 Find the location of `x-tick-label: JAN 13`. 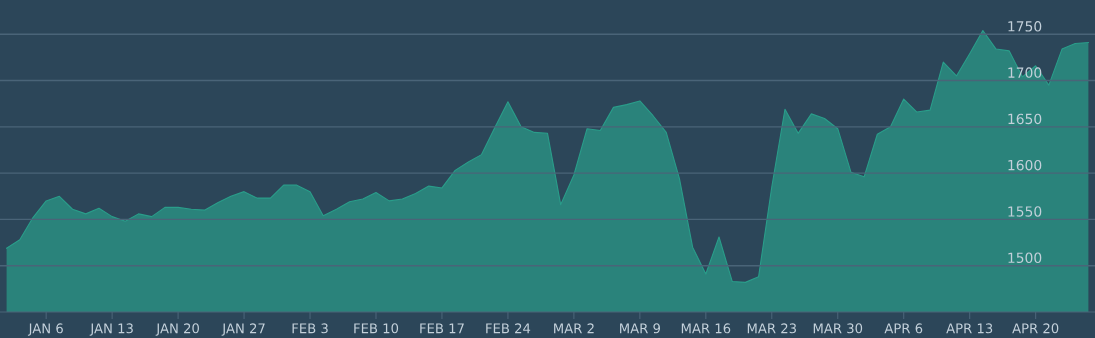

x-tick-label: JAN 13 is located at coordinates (111, 329).